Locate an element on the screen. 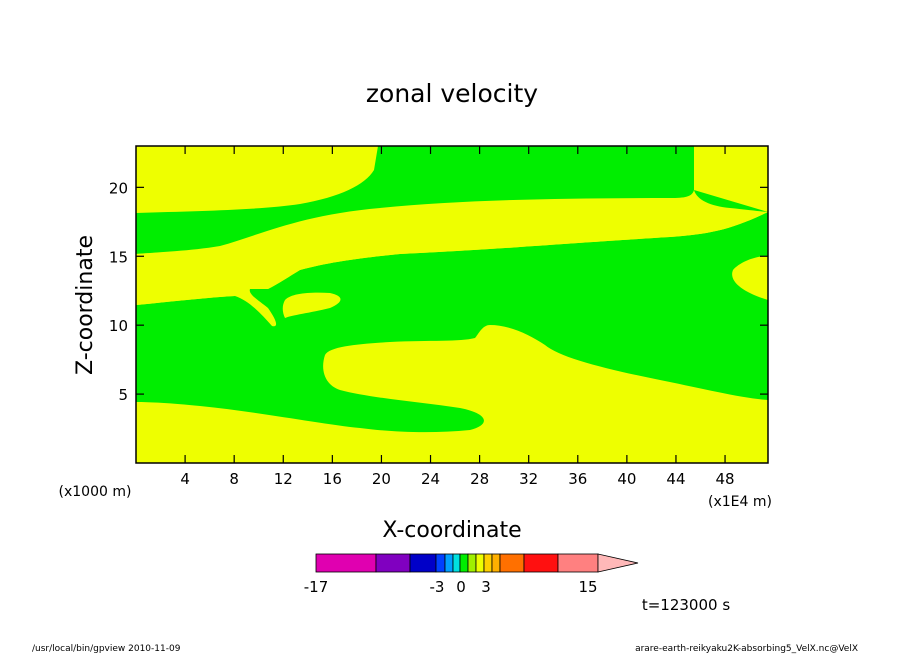 This screenshot has width=904, height=654. x-tick-label: 48 is located at coordinates (725, 479).